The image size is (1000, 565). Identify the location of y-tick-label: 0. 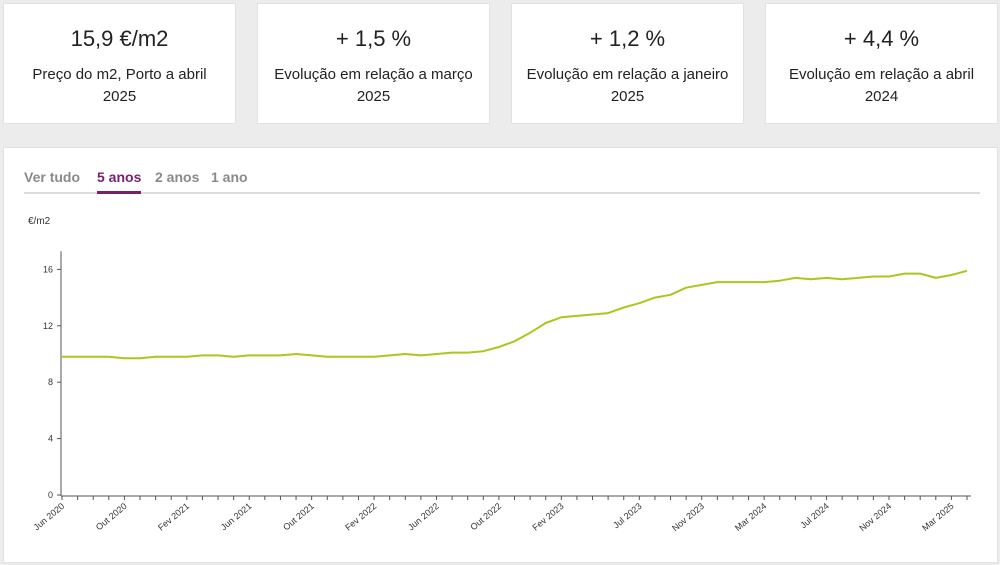
(50, 495).